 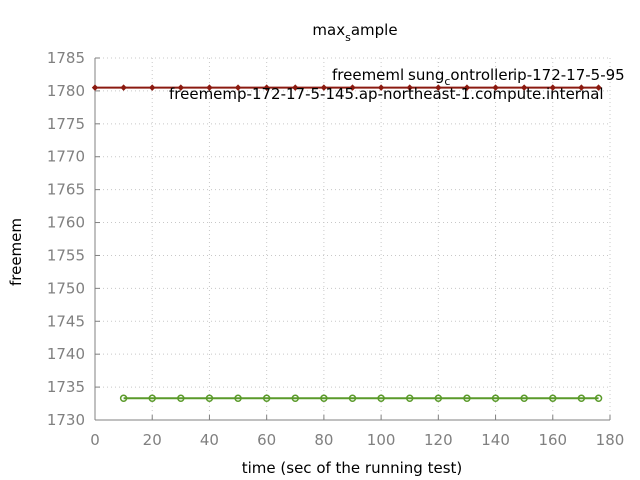 I want to click on y-tick-label: 1755, so click(x=66, y=255).